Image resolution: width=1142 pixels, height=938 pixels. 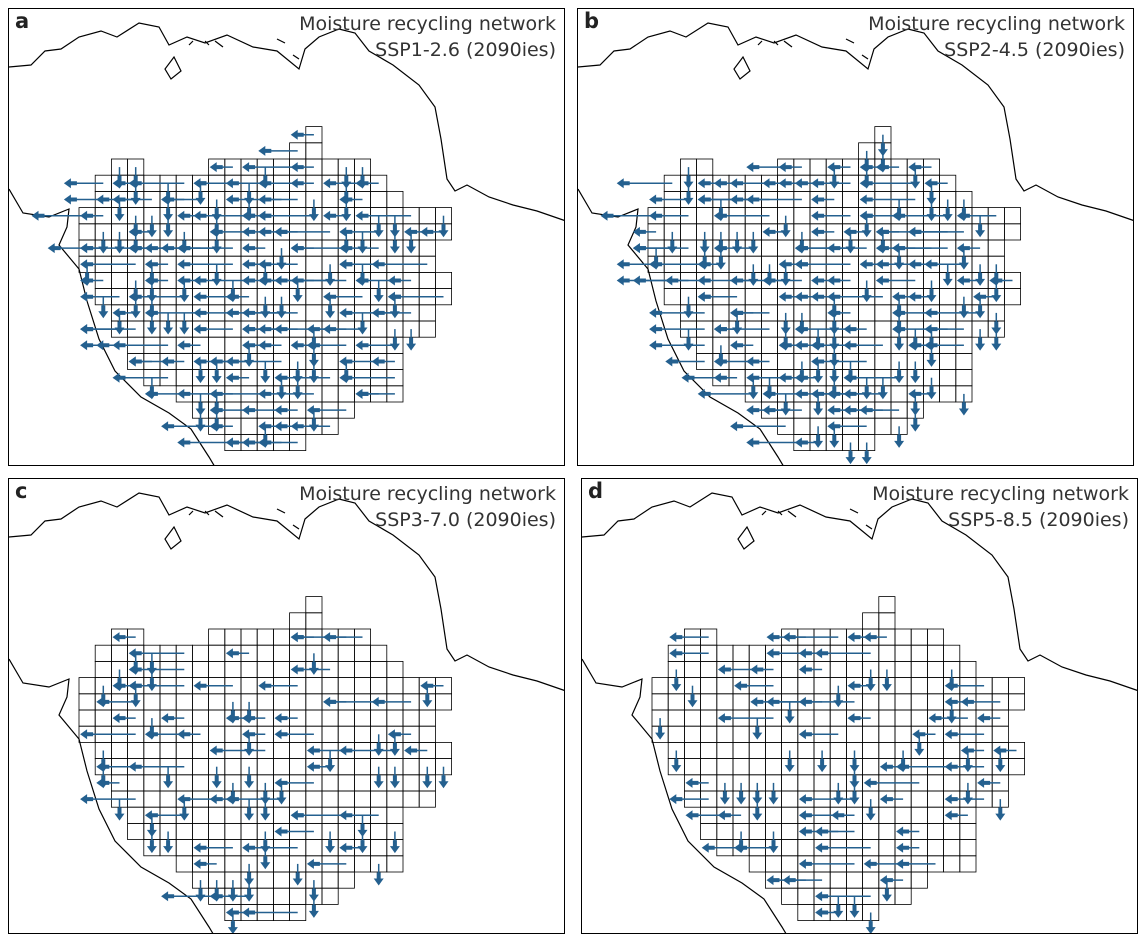 What do you see at coordinates (465, 50) in the screenshot?
I see `panel-scenario: SSP1-2.6 (2090ies)` at bounding box center [465, 50].